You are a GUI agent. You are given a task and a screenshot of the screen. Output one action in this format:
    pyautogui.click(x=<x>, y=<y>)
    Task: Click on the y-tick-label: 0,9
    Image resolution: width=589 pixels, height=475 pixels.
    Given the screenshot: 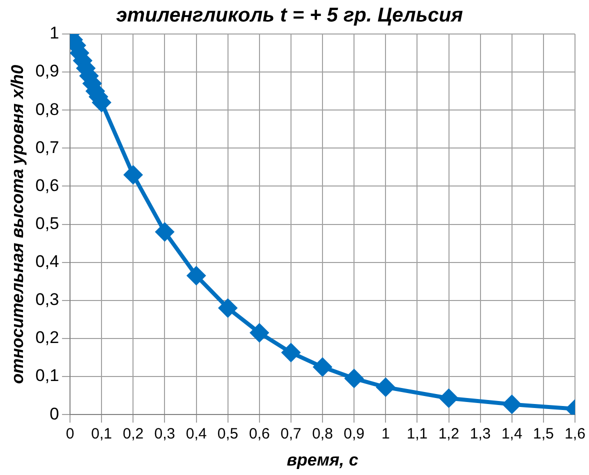 What is the action you would take?
    pyautogui.click(x=47, y=71)
    